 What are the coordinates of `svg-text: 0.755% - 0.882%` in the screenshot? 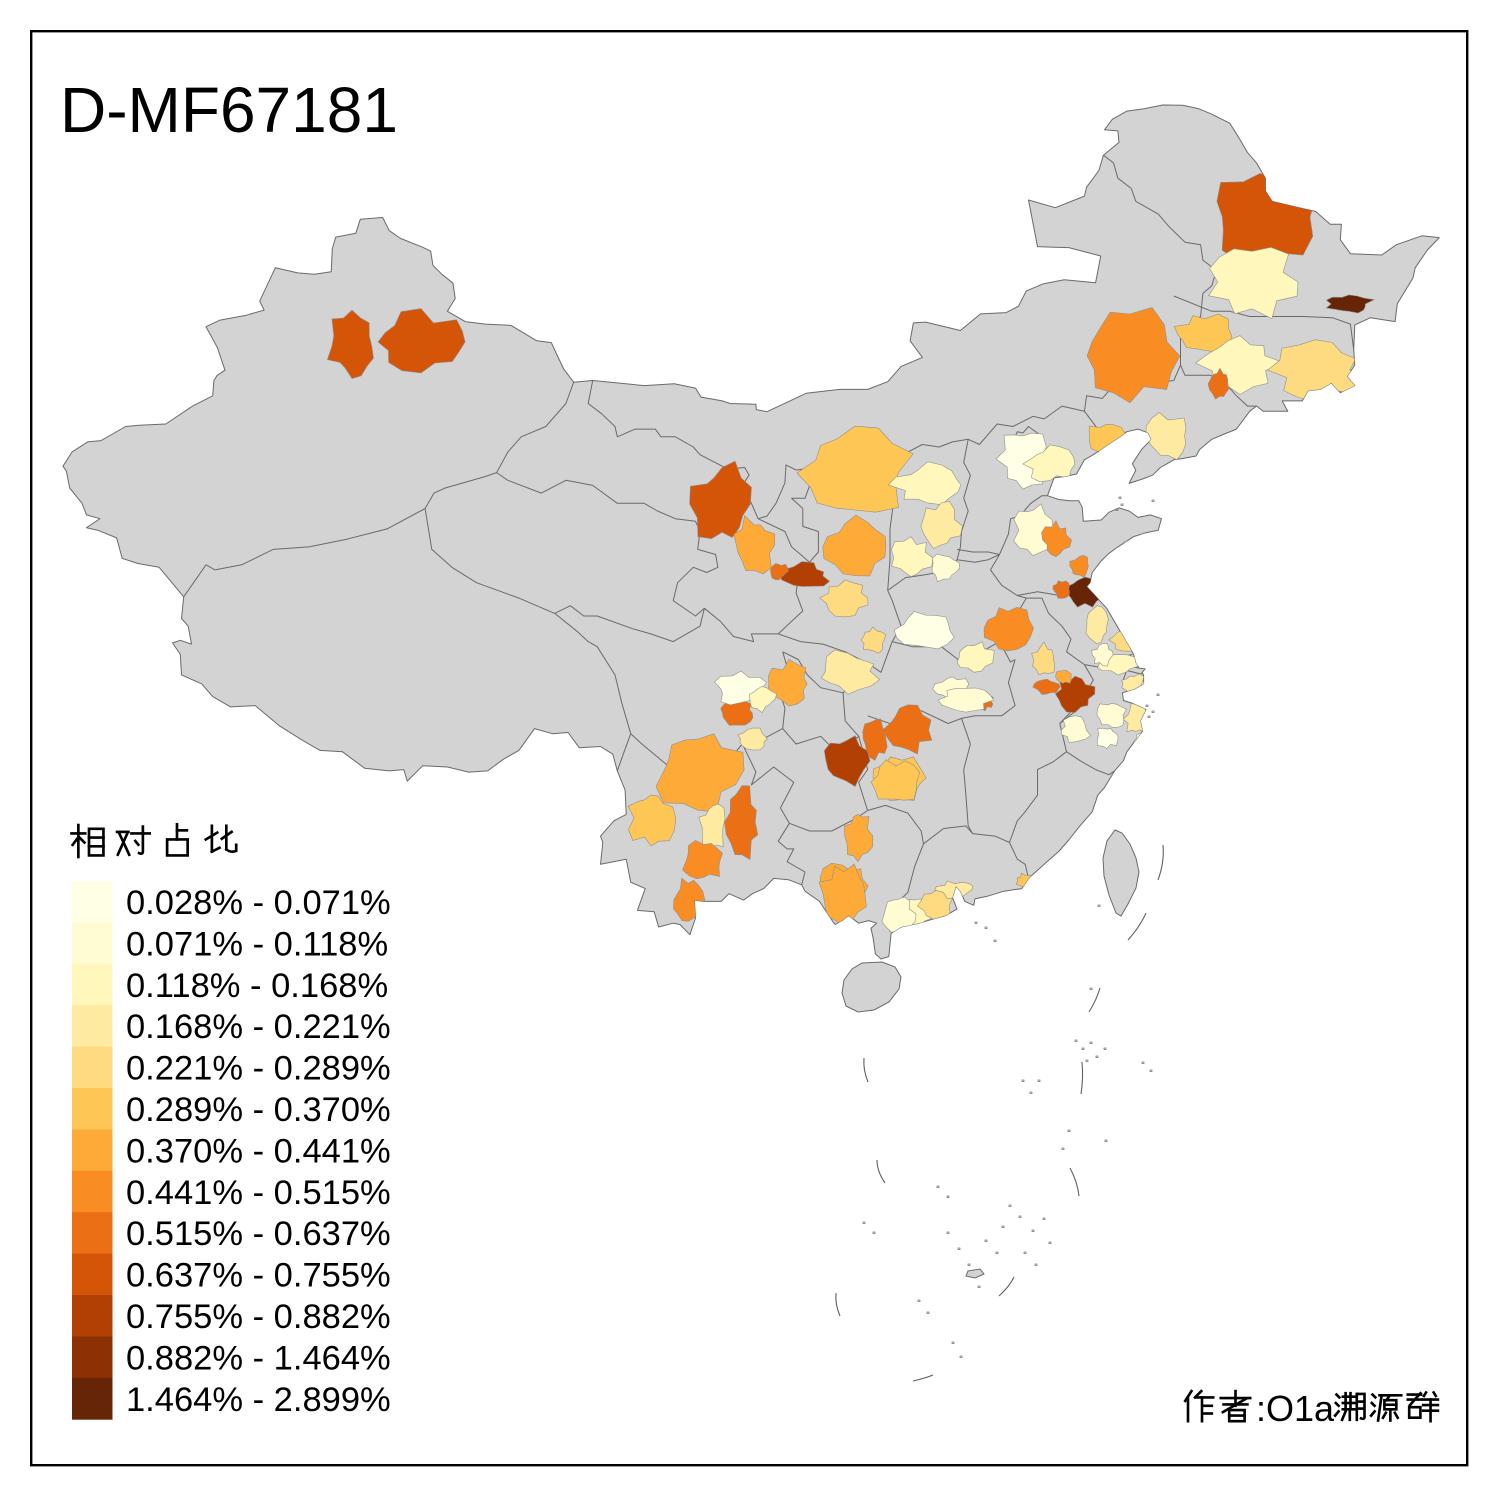 It's located at (258, 1317).